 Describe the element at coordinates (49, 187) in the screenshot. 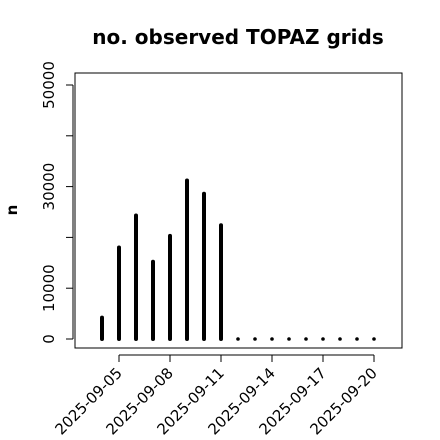

I see `y-tick-label: 30000` at that location.